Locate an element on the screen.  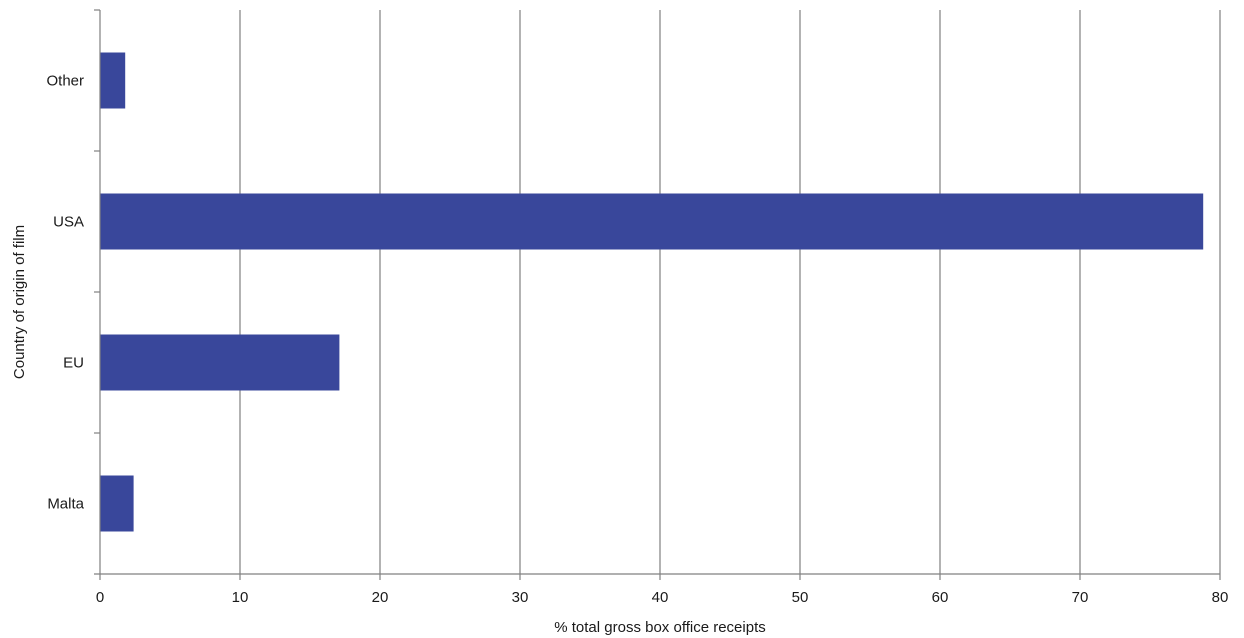
category-labels: Malta EU USA Other is located at coordinates (65, 293).